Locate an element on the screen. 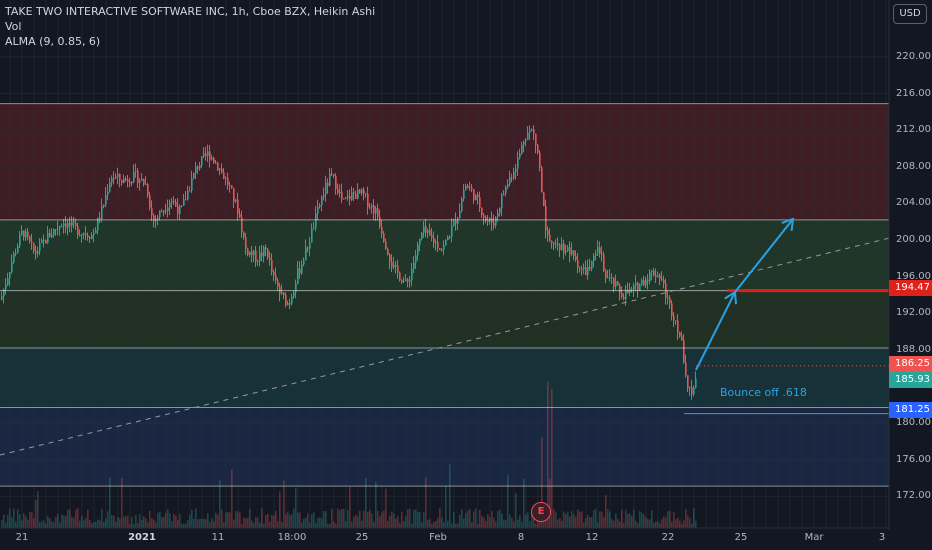 This screenshot has width=932, height=550. earnings-marker-icon: E is located at coordinates (541, 512).